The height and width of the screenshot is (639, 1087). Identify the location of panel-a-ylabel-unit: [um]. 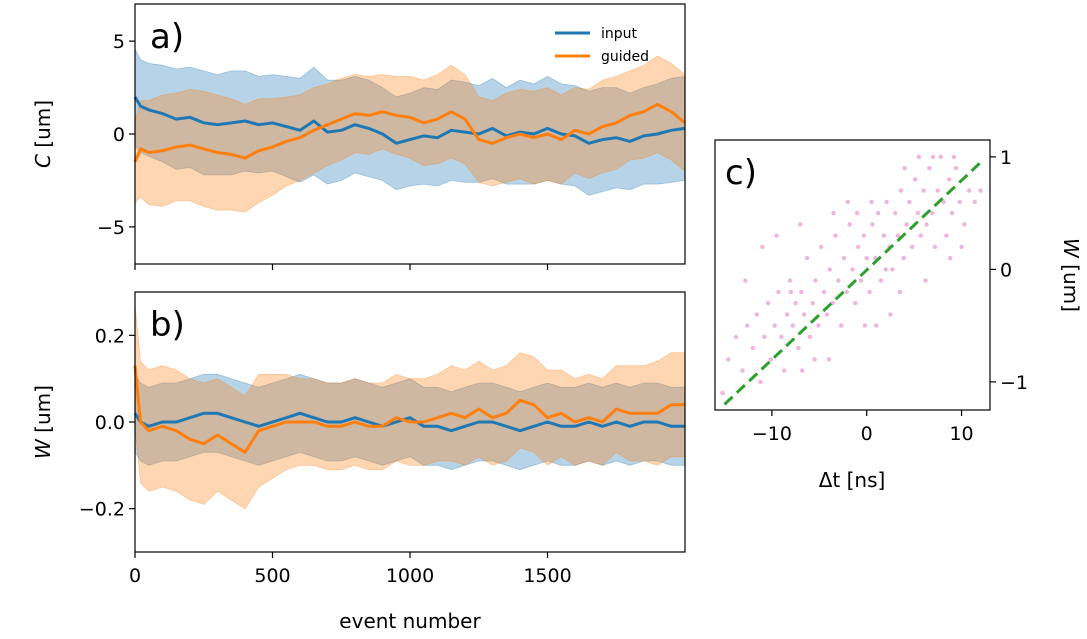
(43, 127).